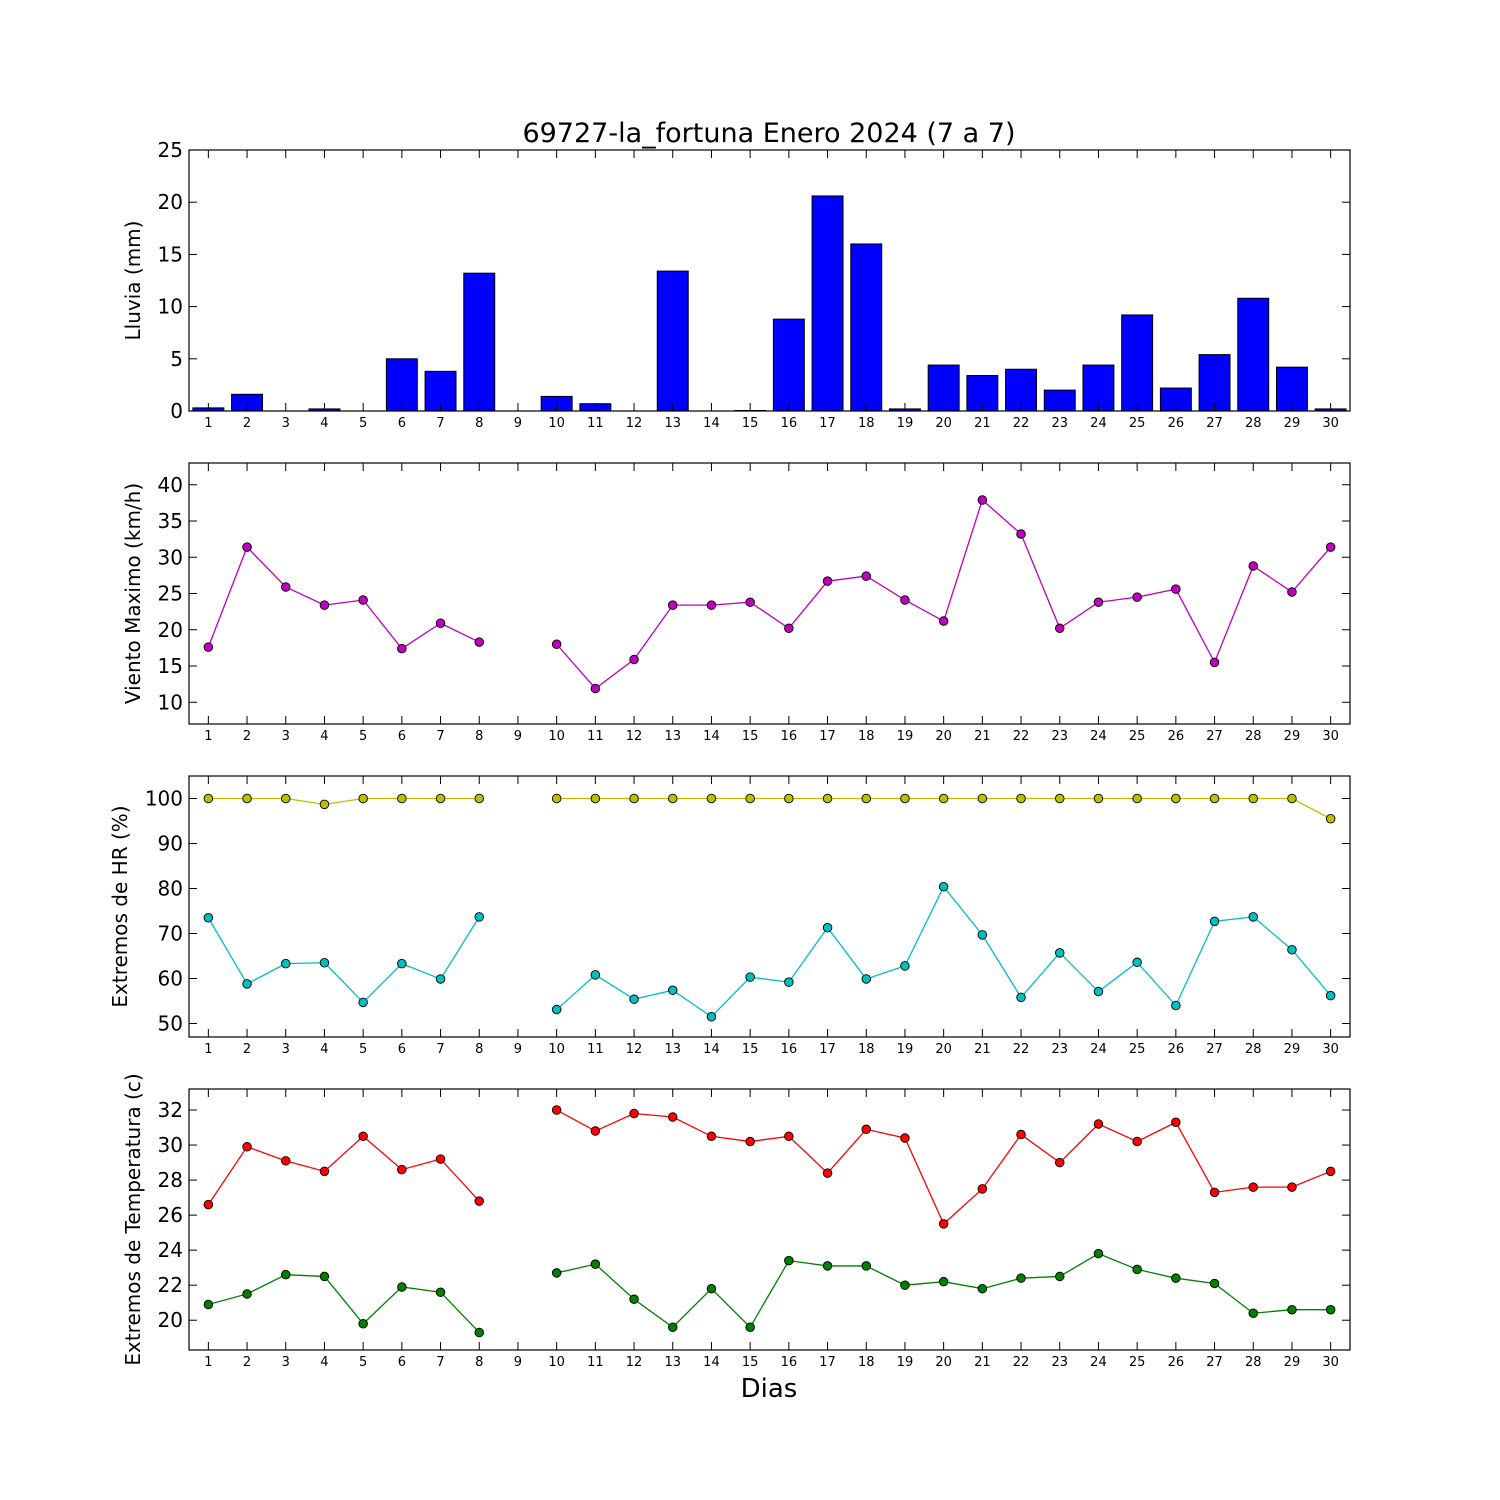 The height and width of the screenshot is (1500, 1500). I want to click on y-tick-label: 70, so click(170, 934).